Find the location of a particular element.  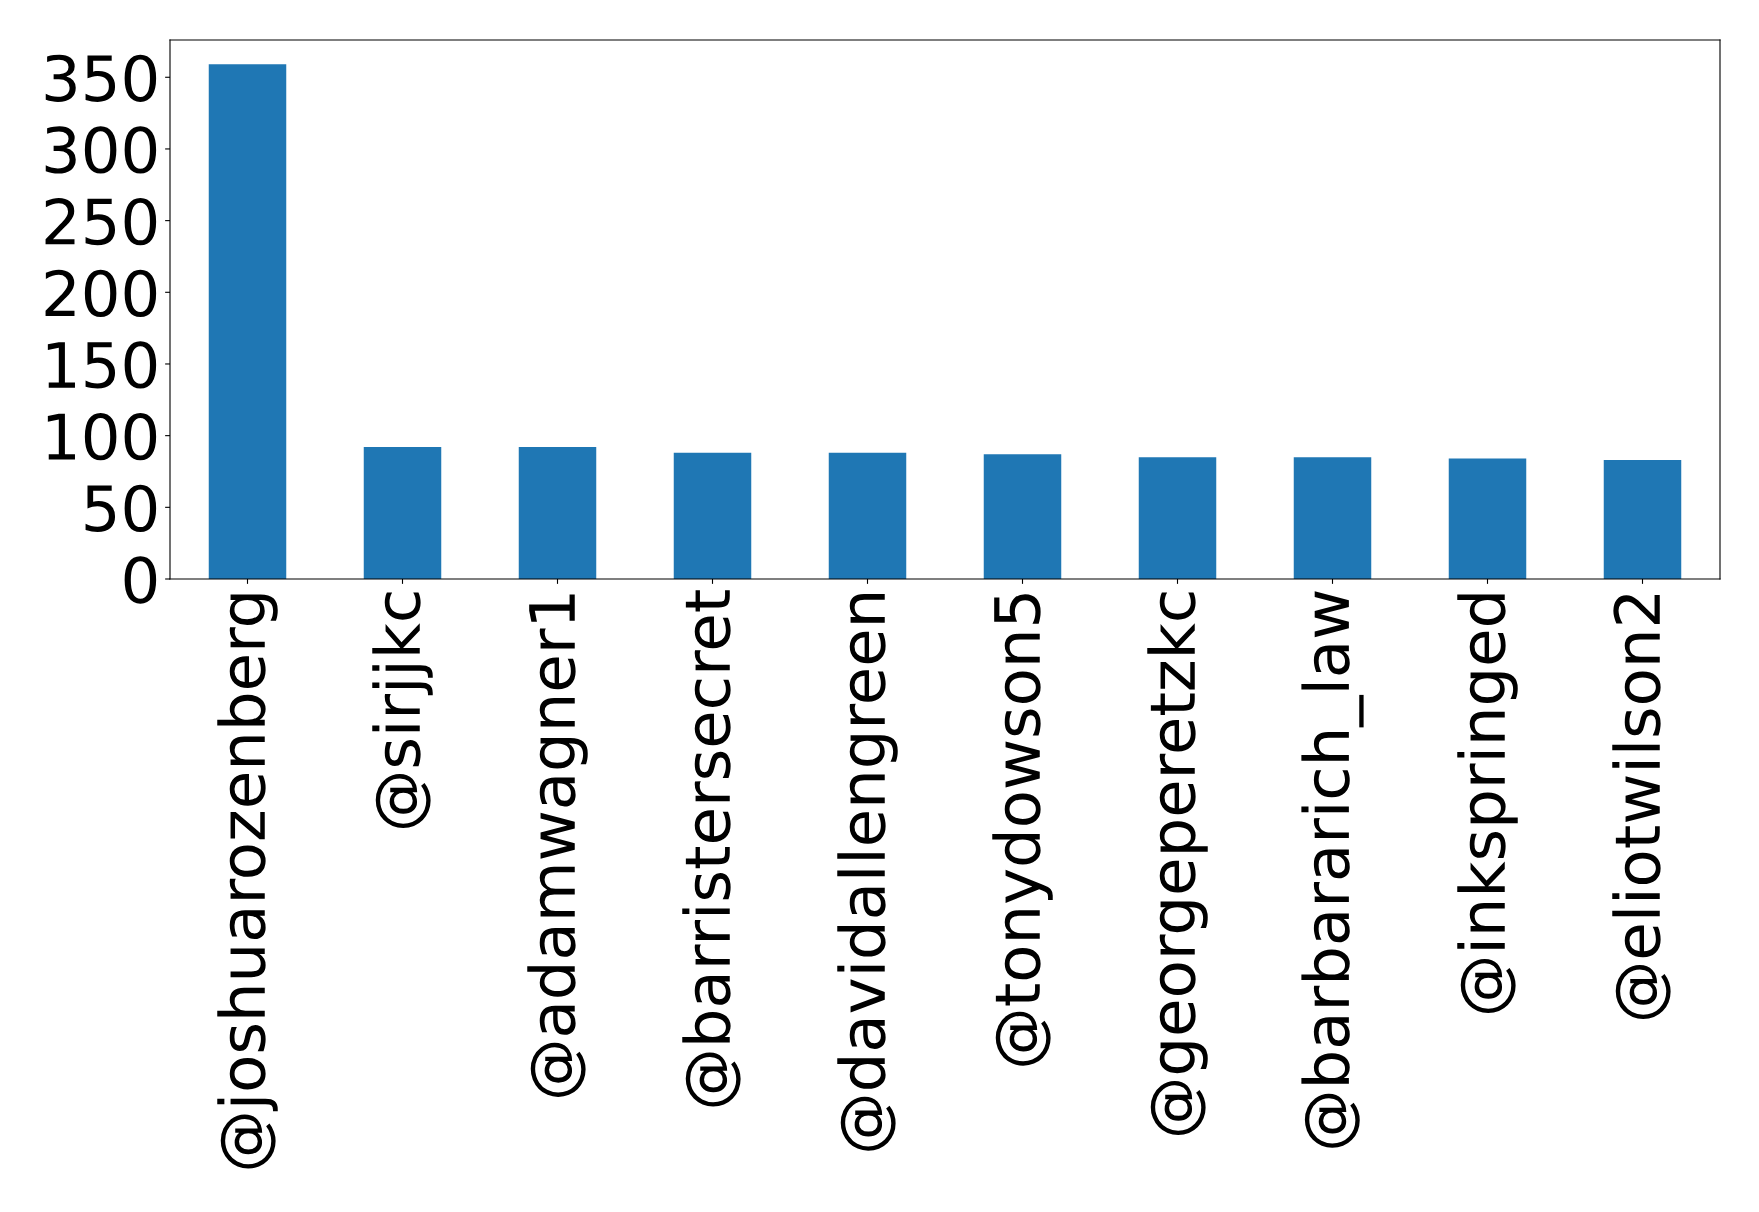

x-tick-label: @georgeperetzkc is located at coordinates (1177, 863).